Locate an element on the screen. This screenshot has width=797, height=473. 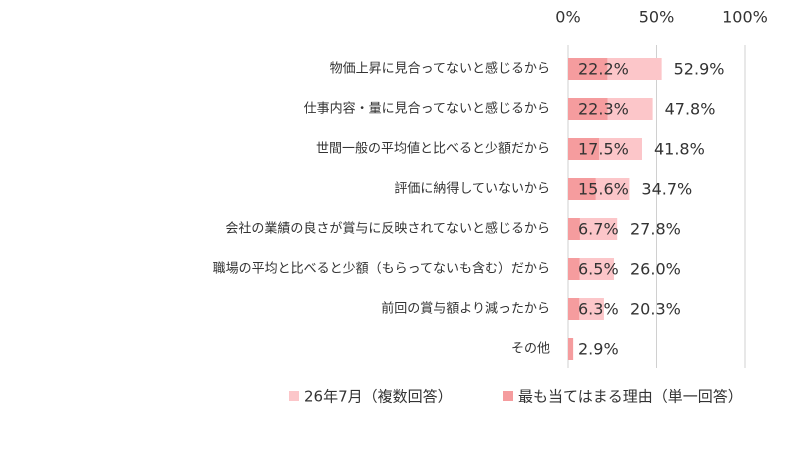
value-label: 20.3% is located at coordinates (655, 309).